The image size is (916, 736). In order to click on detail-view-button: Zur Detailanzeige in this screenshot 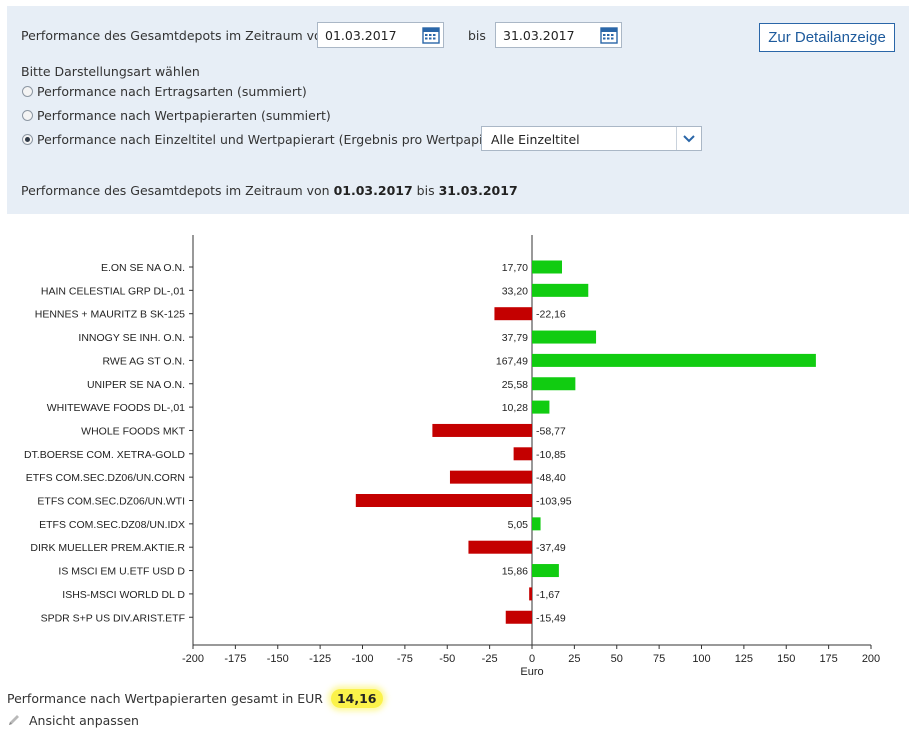, I will do `click(827, 37)`.